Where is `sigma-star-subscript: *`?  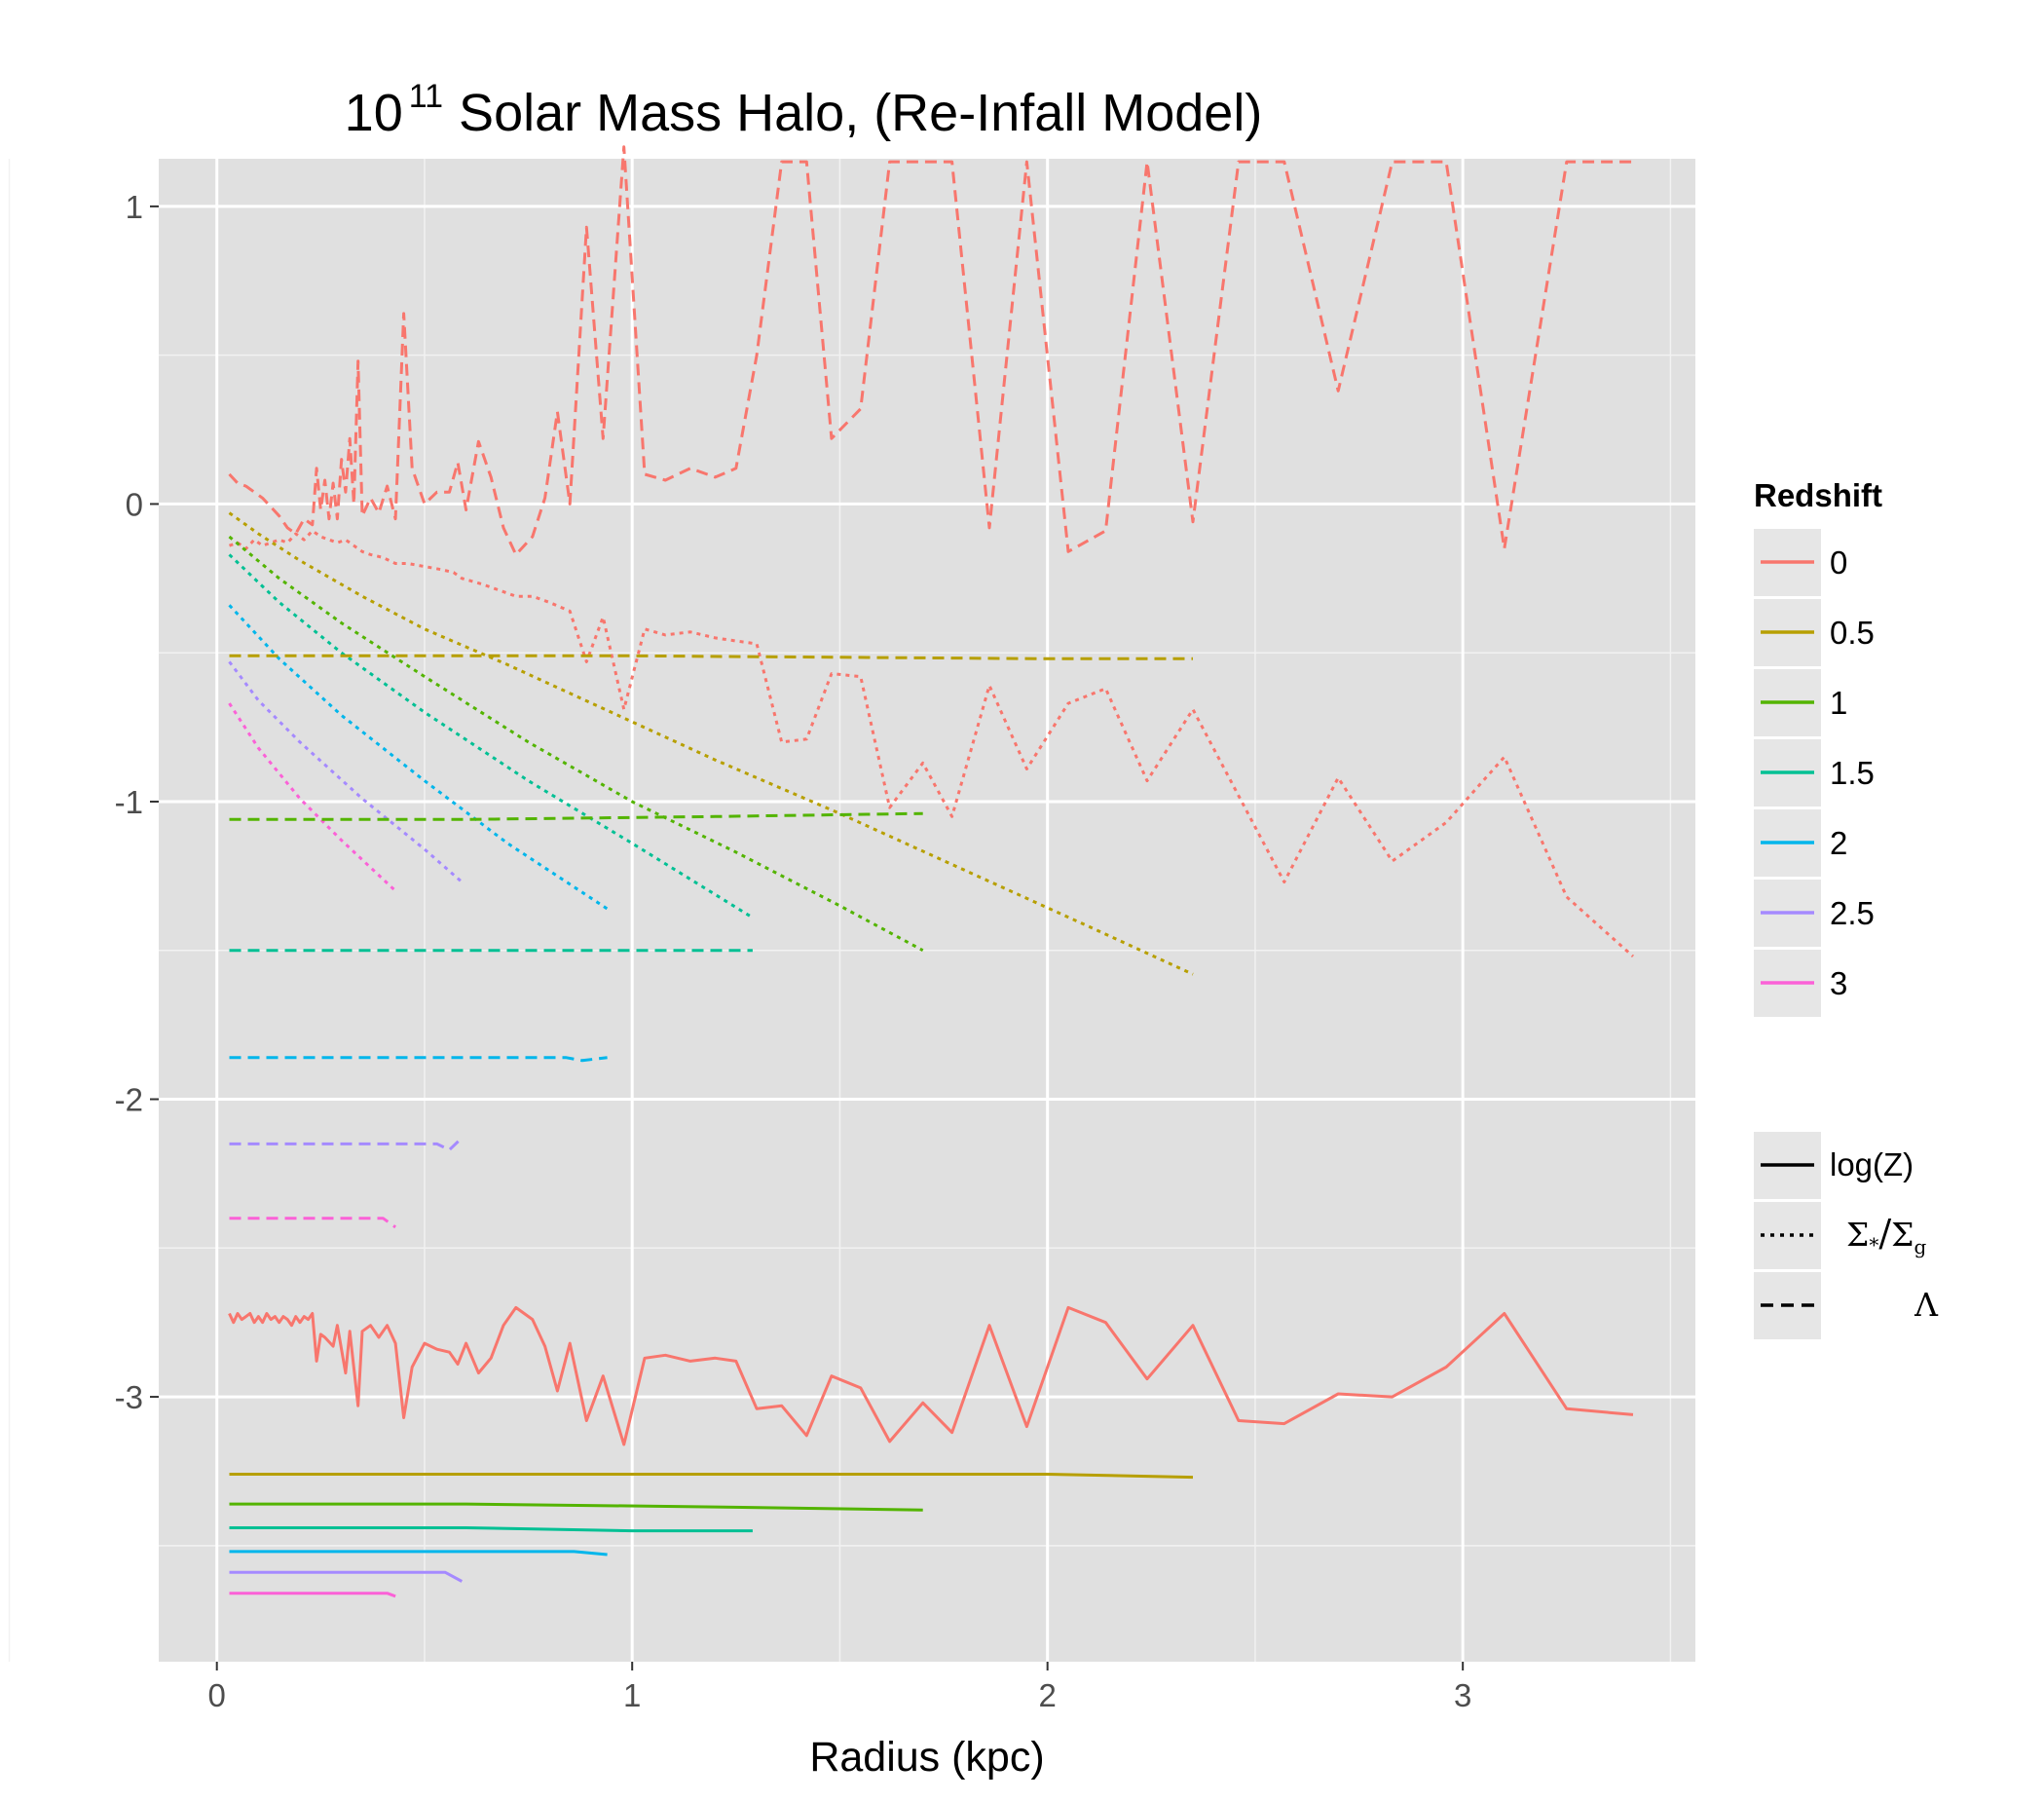 sigma-star-subscript: * is located at coordinates (1873, 1245).